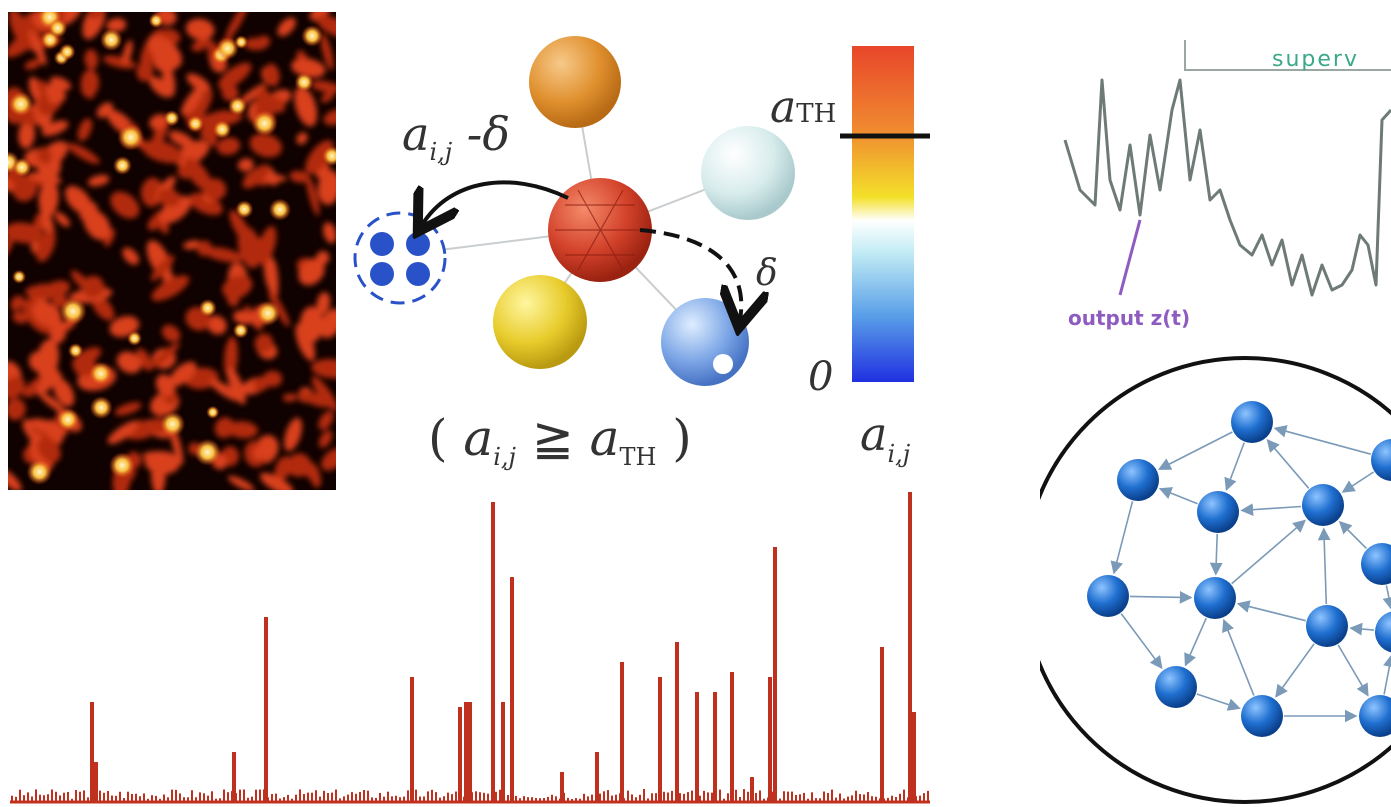 This screenshot has height=807, width=1391. I want to click on network-boundary, so click(1215, 580).